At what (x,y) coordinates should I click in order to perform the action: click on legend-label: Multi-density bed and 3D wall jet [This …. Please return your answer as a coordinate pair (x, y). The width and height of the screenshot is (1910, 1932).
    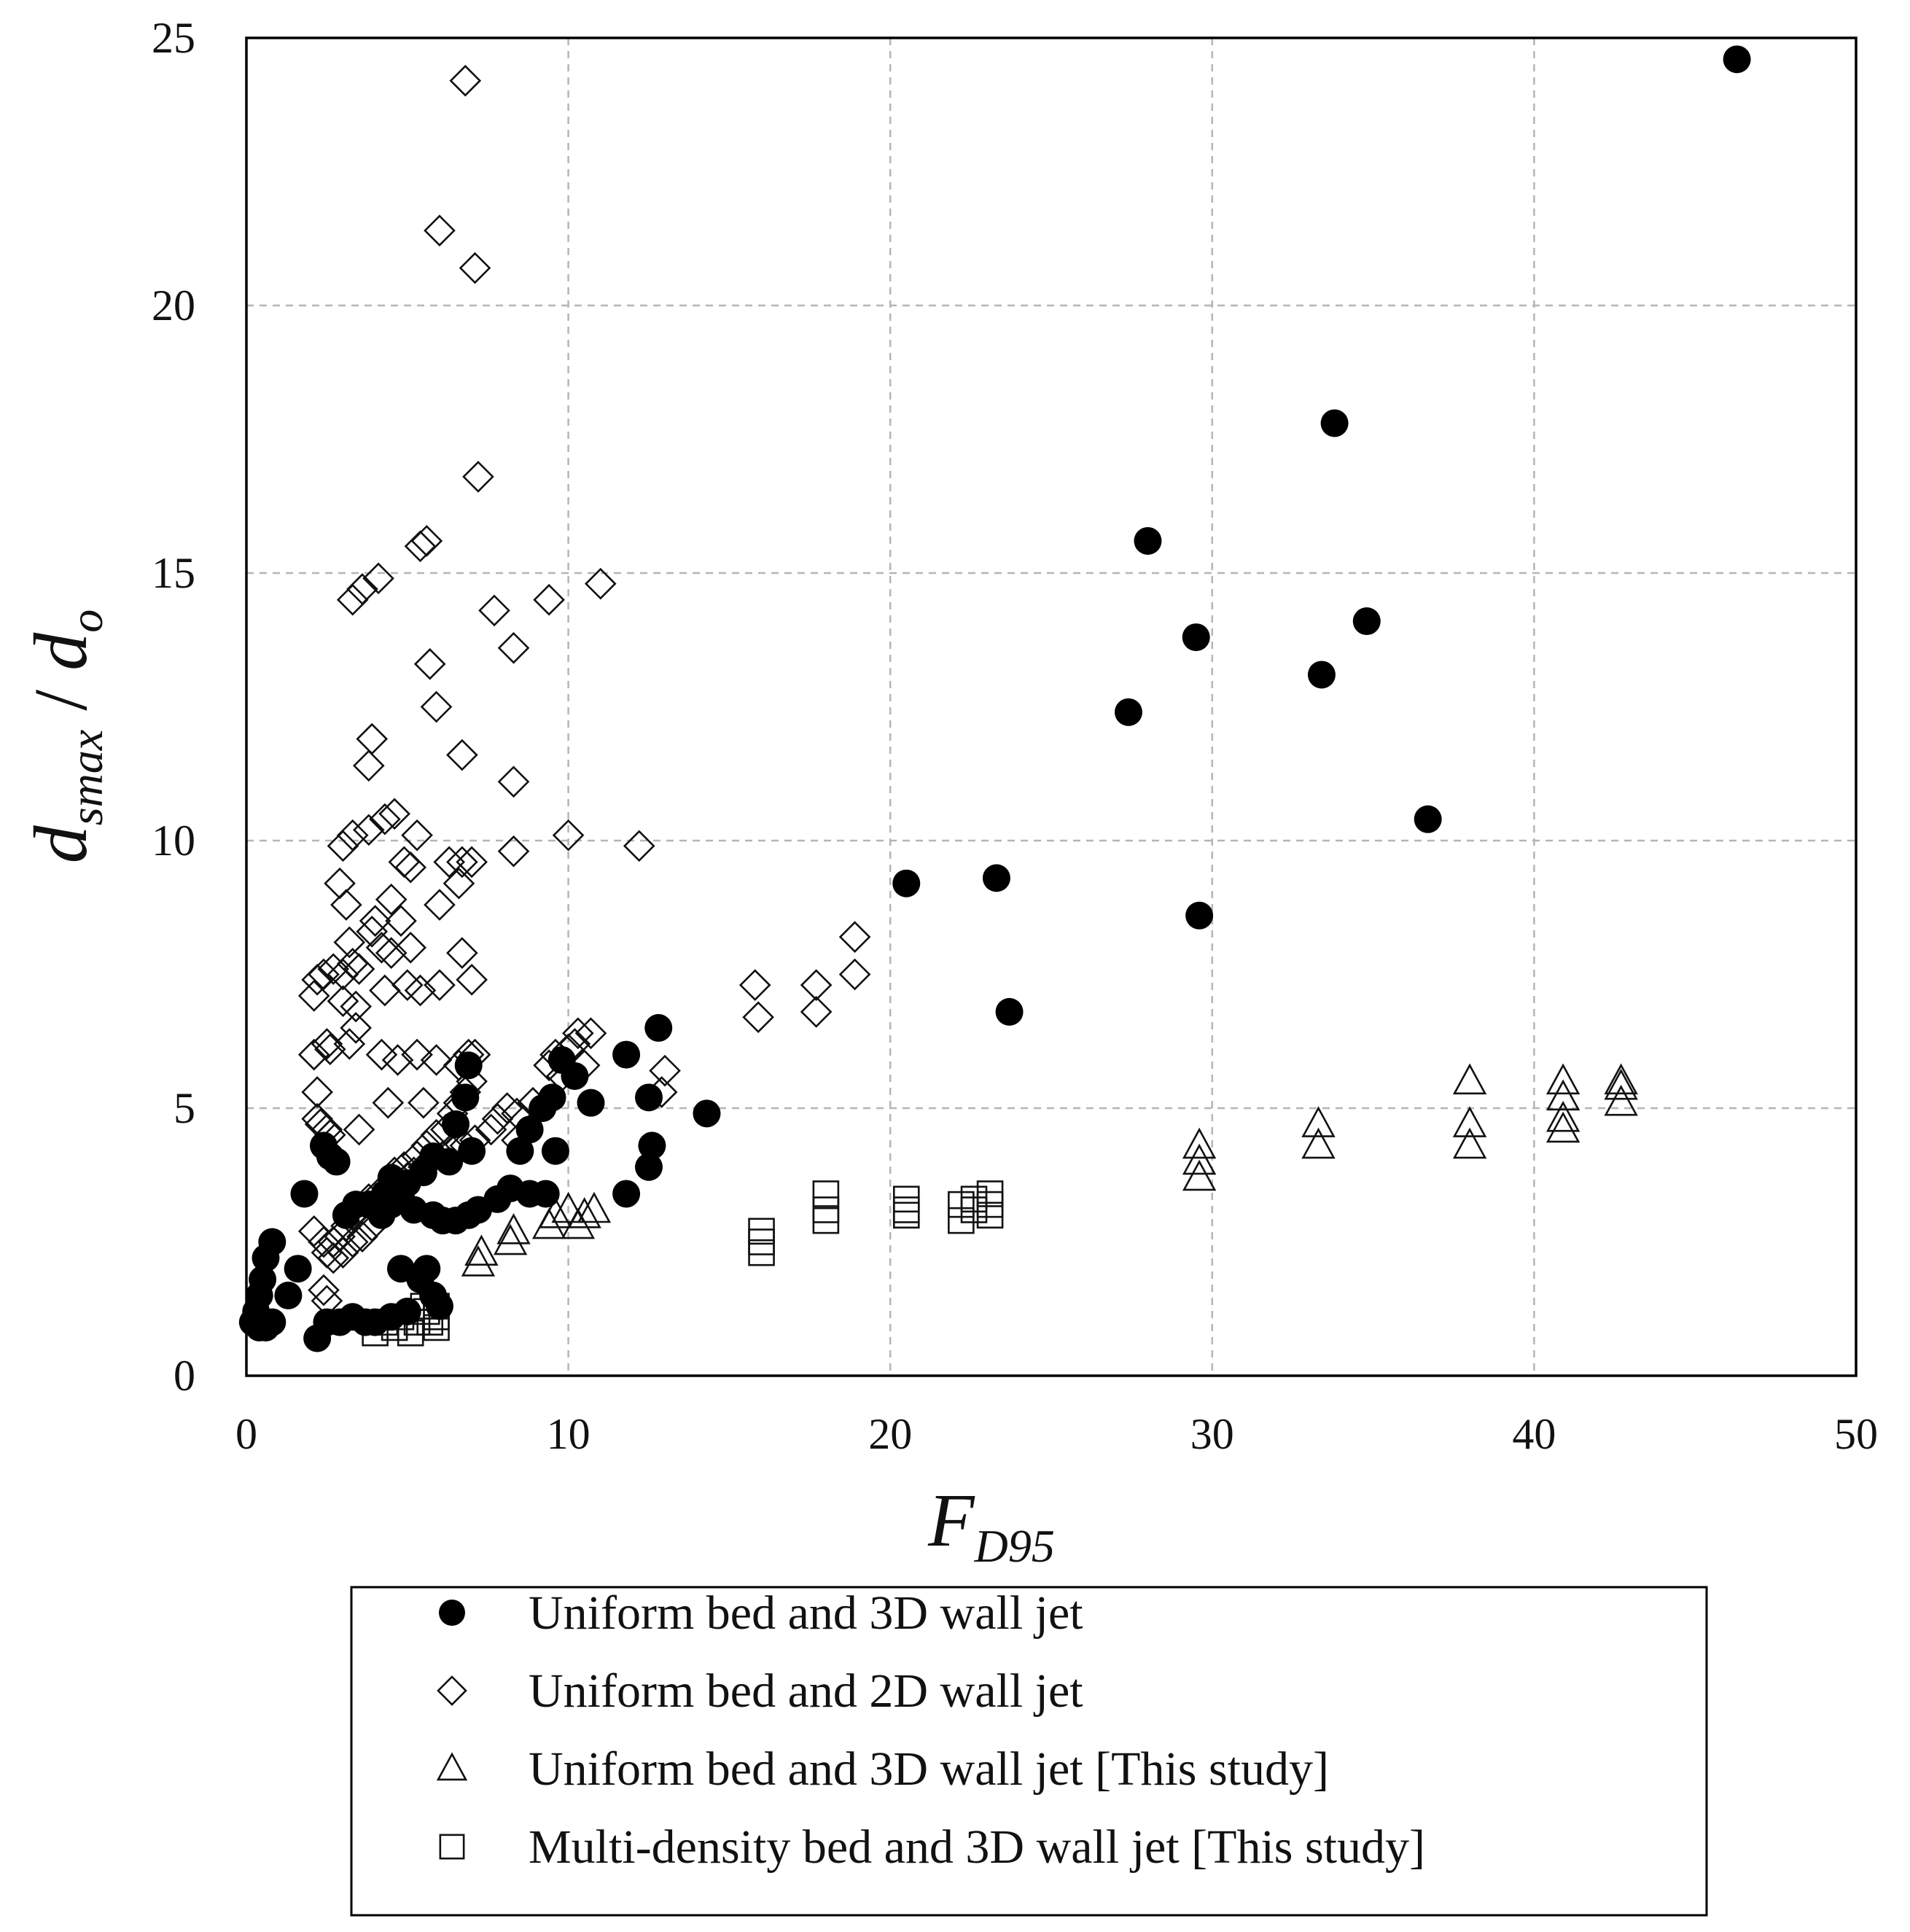
    Looking at the image, I should click on (977, 1847).